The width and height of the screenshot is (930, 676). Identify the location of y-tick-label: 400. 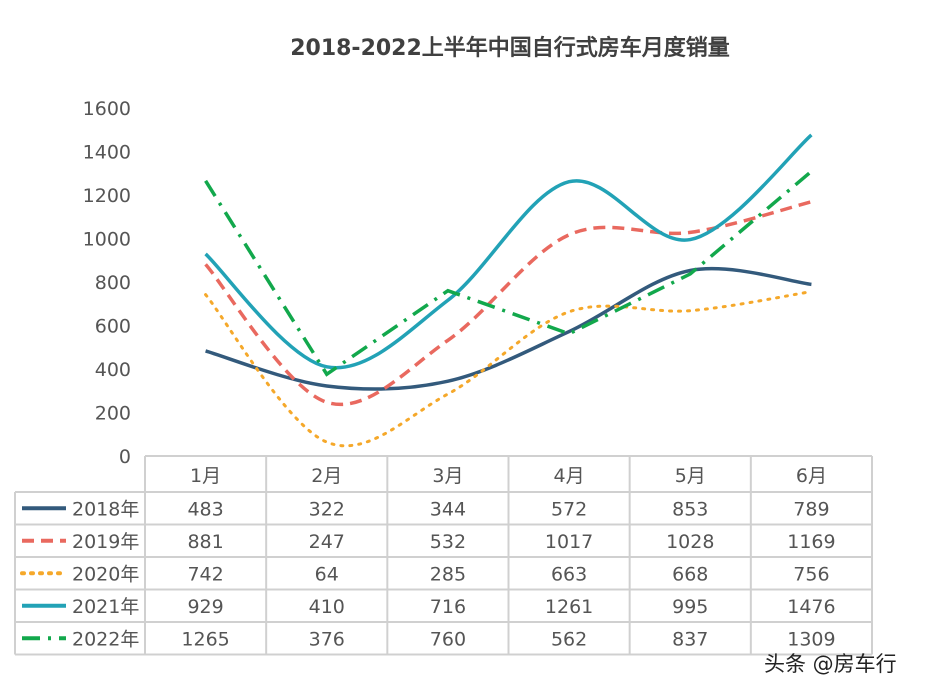
(113, 370).